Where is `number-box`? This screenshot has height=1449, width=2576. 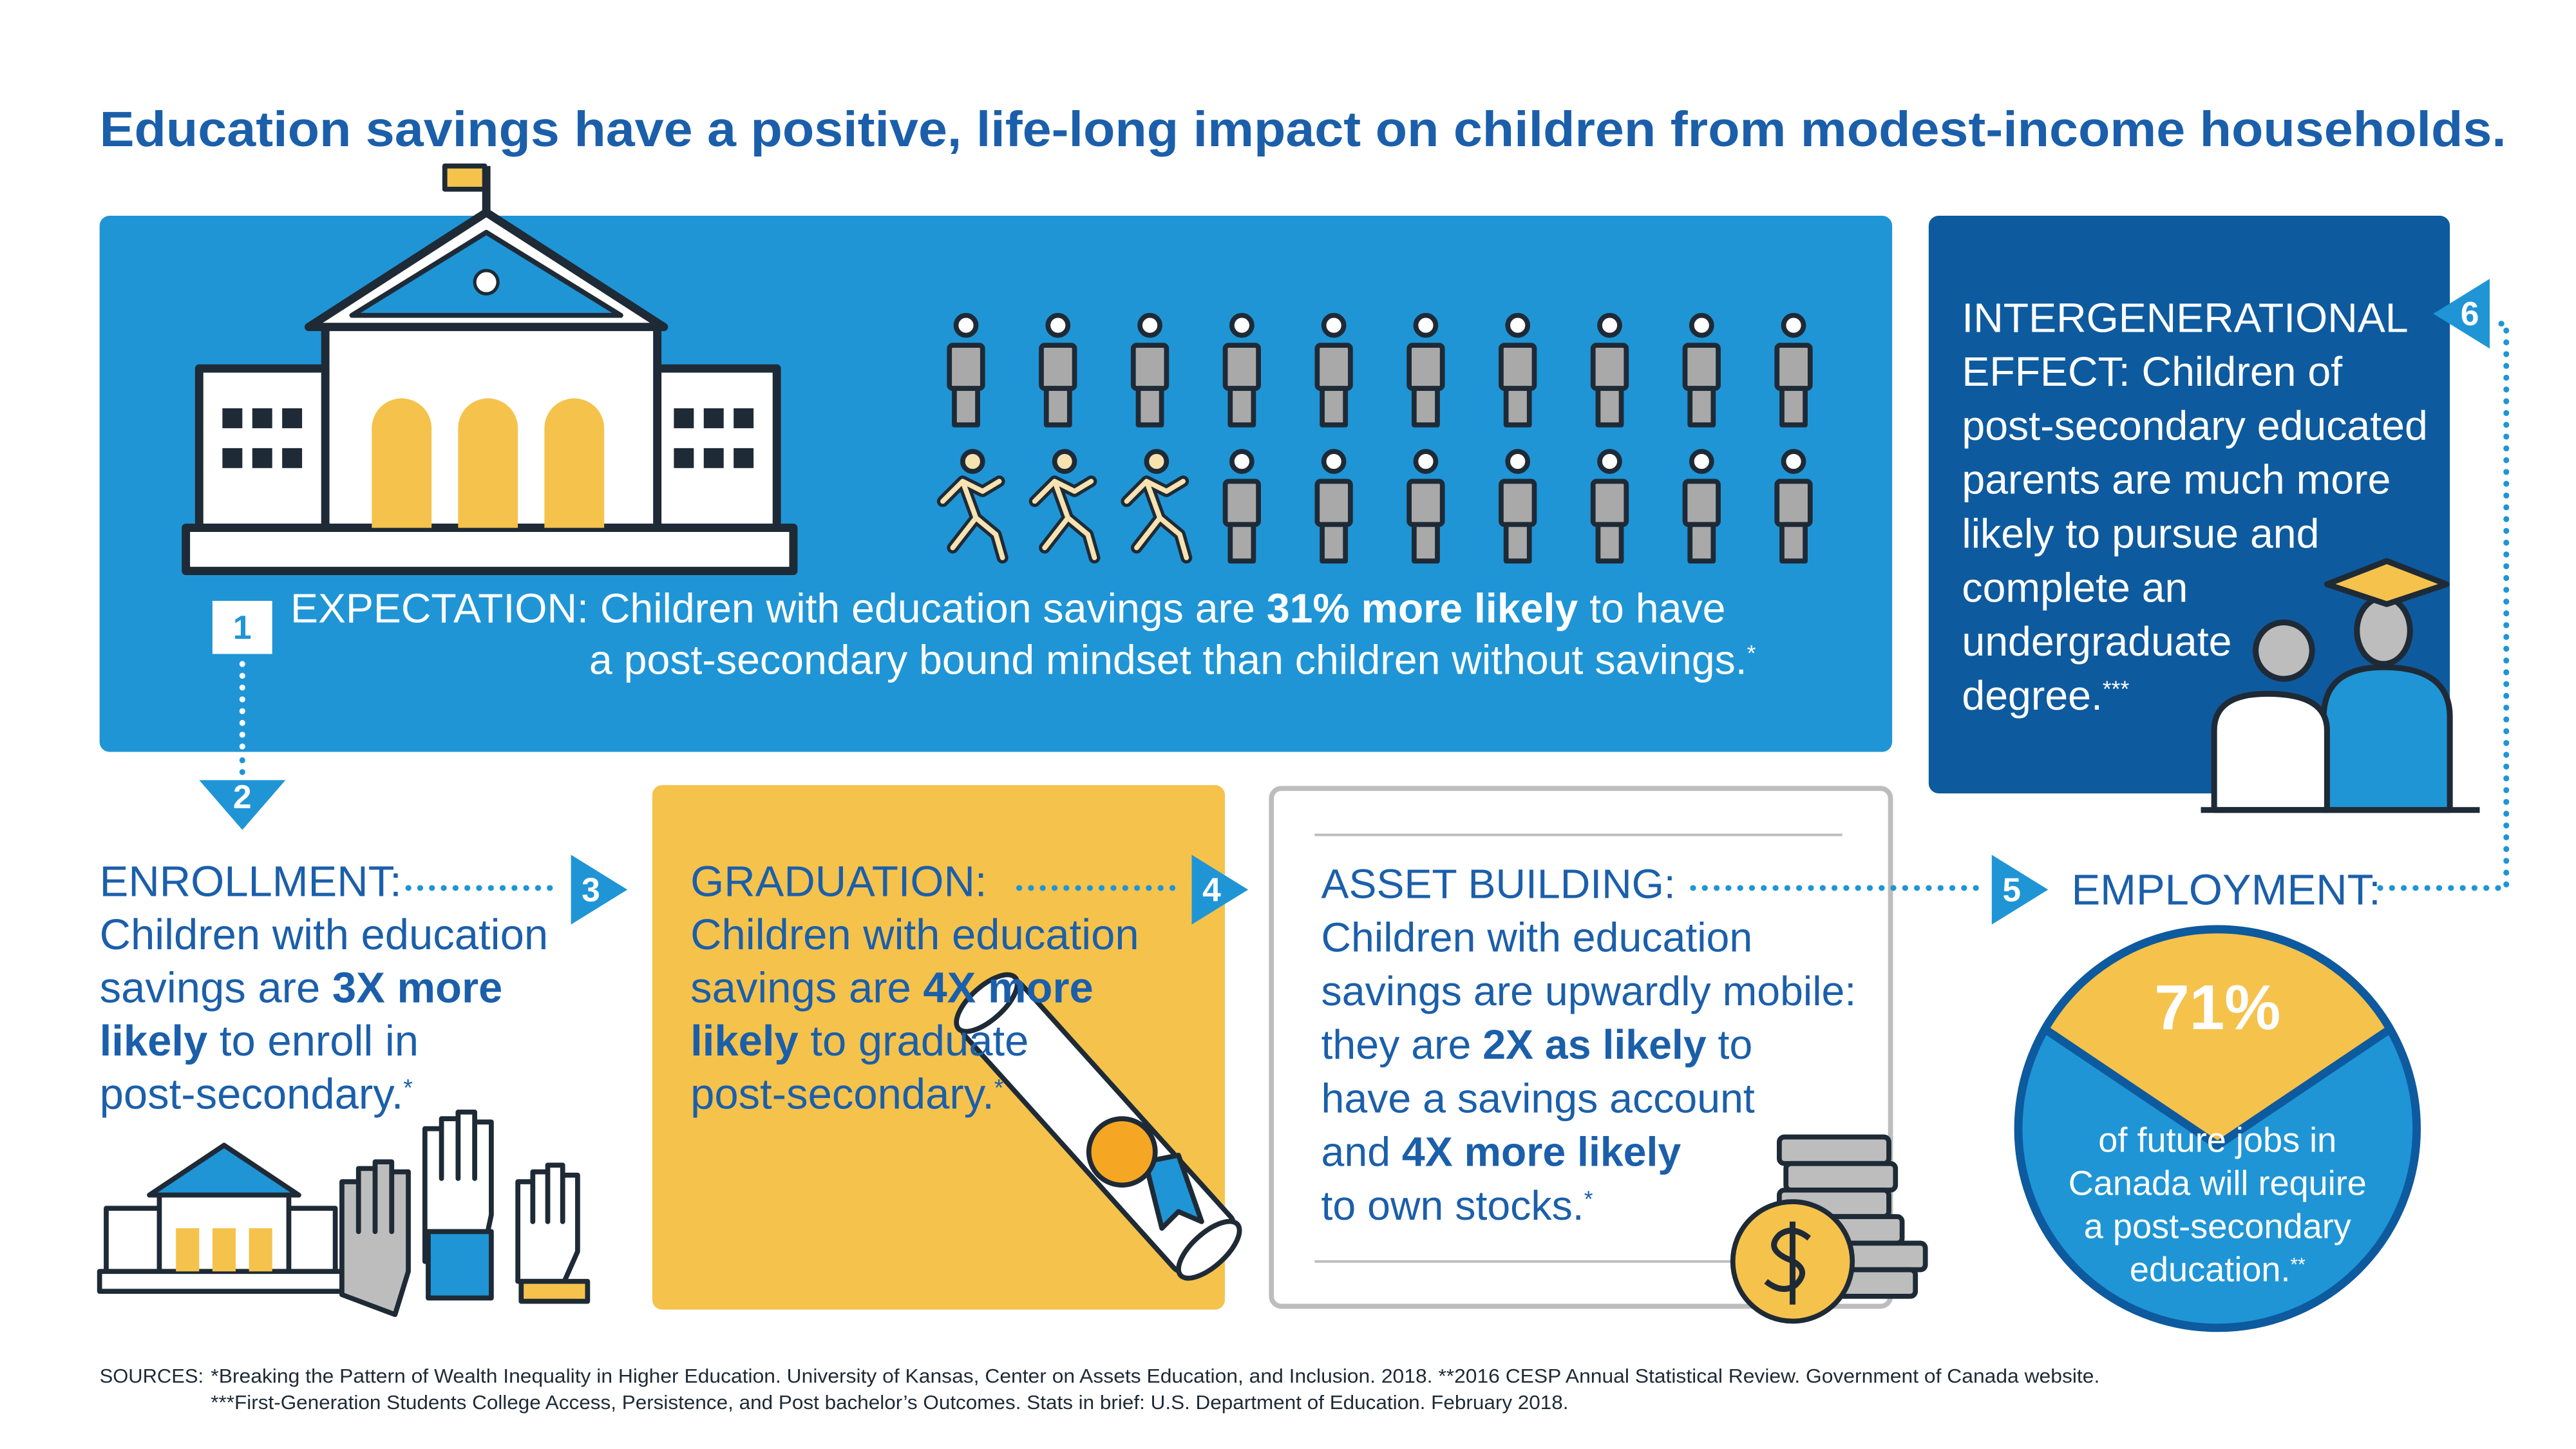
number-box is located at coordinates (242, 627).